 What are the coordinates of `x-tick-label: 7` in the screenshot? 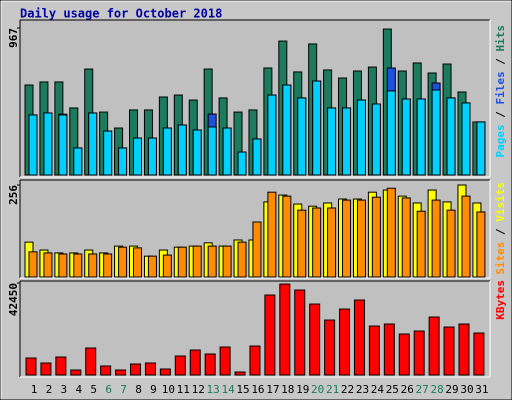 It's located at (123, 389).